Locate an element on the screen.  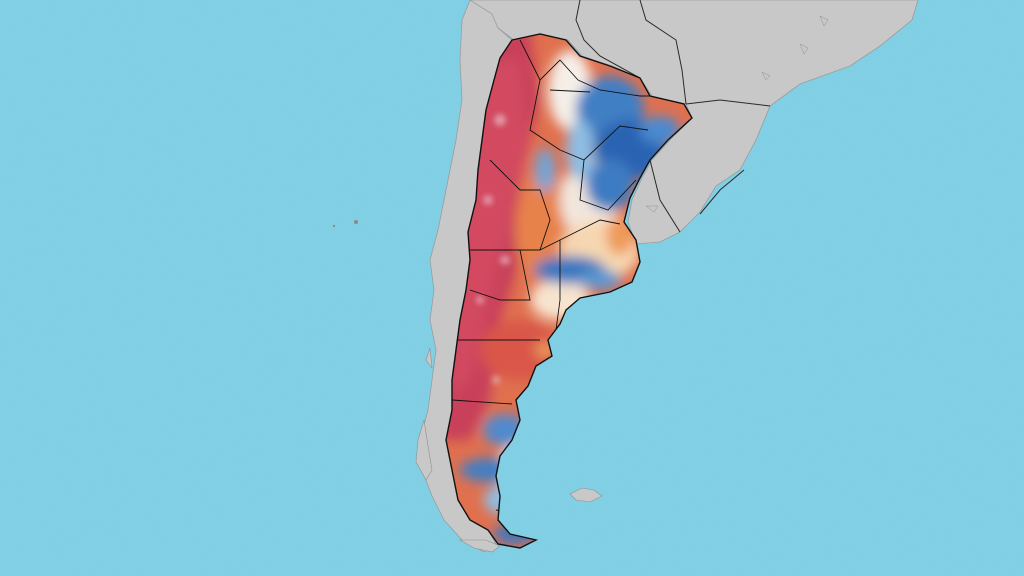
neighbor-borders is located at coordinates (673, 116).